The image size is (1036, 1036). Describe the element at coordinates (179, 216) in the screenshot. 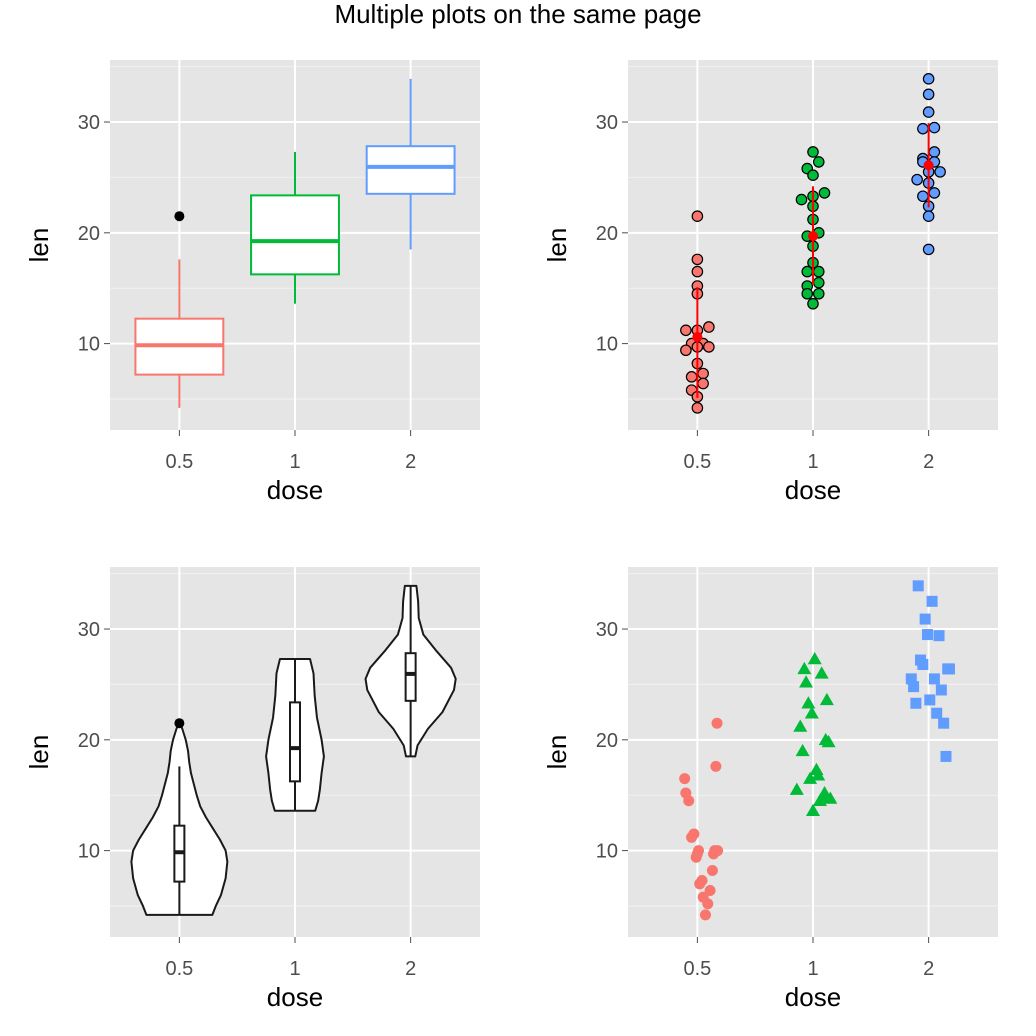

I see `box-outlier` at that location.